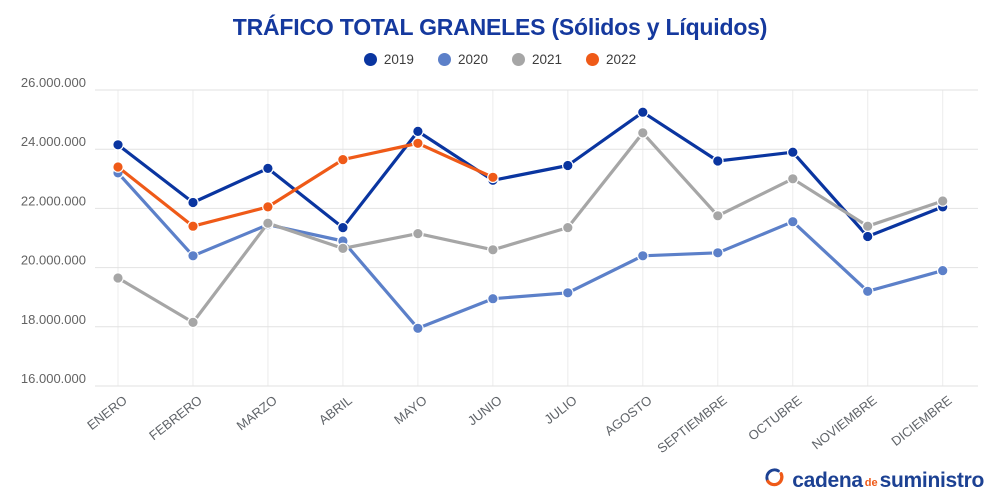 Image resolution: width=1000 pixels, height=500 pixels. What do you see at coordinates (53, 319) in the screenshot?
I see `y-axis-label: 18.000.000` at bounding box center [53, 319].